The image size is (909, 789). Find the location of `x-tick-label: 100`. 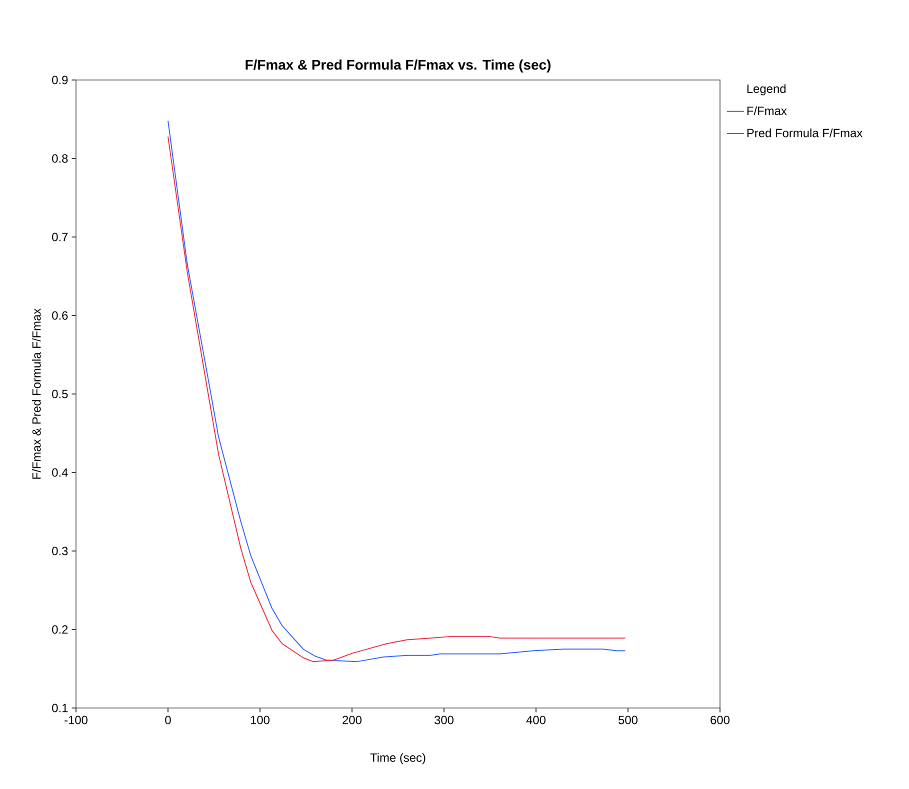

x-tick-label: 100 is located at coordinates (260, 720).